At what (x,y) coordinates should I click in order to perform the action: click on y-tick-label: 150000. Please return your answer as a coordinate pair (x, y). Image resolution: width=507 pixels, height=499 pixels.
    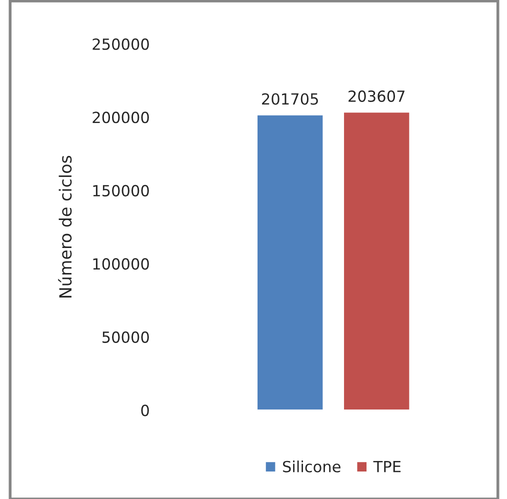
    Looking at the image, I should click on (121, 190).